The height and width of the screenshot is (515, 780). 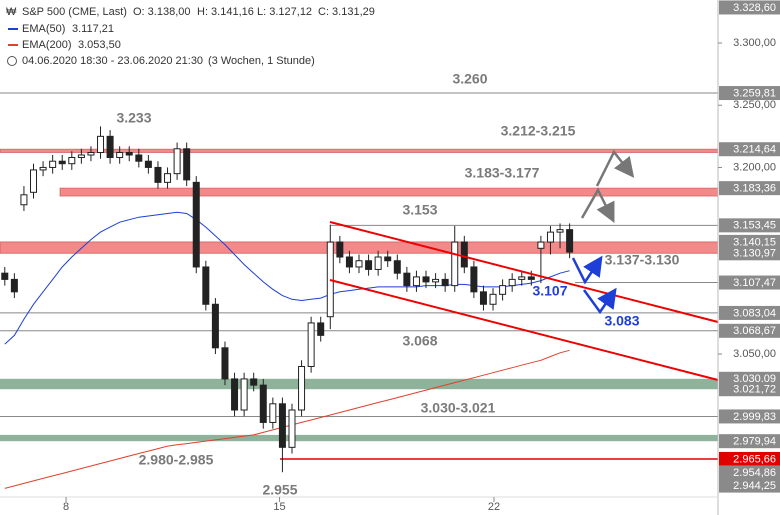 What do you see at coordinates (47, 45) in the screenshot?
I see `legend-label: EMA(200)` at bounding box center [47, 45].